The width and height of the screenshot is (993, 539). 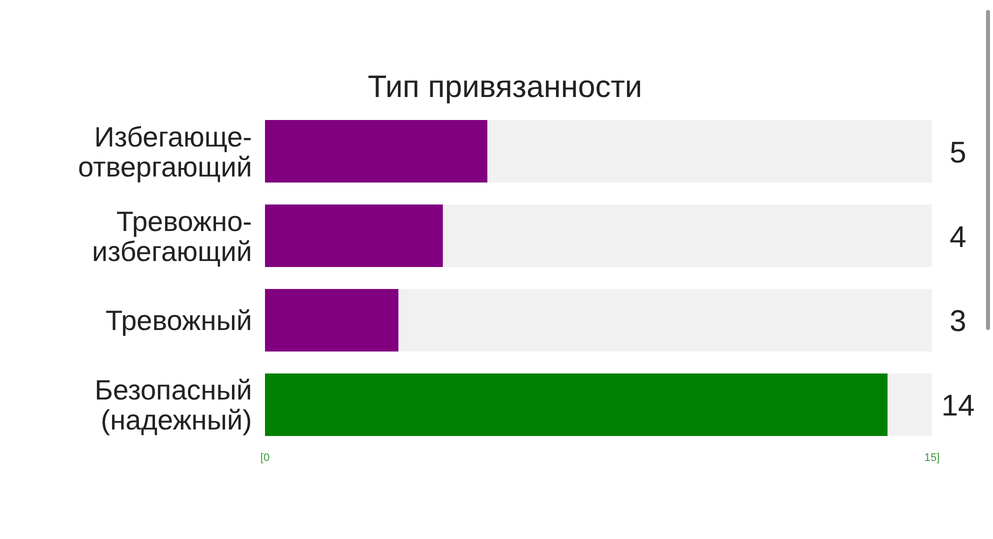 What do you see at coordinates (958, 406) in the screenshot?
I see `data-label: 14` at bounding box center [958, 406].